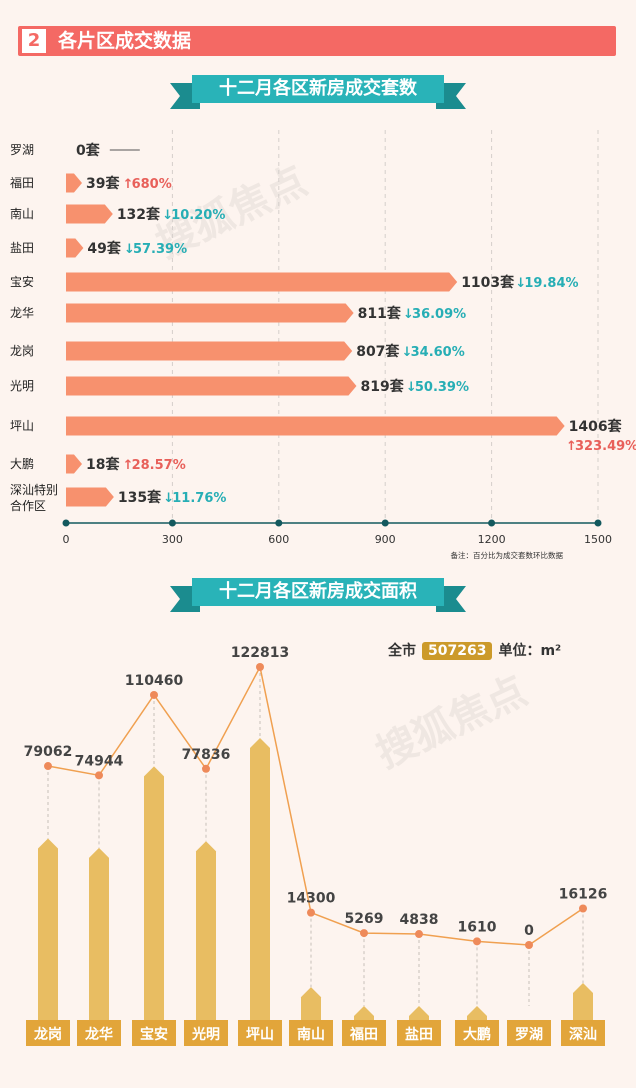  I want to click on x-tick-label: 1500, so click(598, 539).